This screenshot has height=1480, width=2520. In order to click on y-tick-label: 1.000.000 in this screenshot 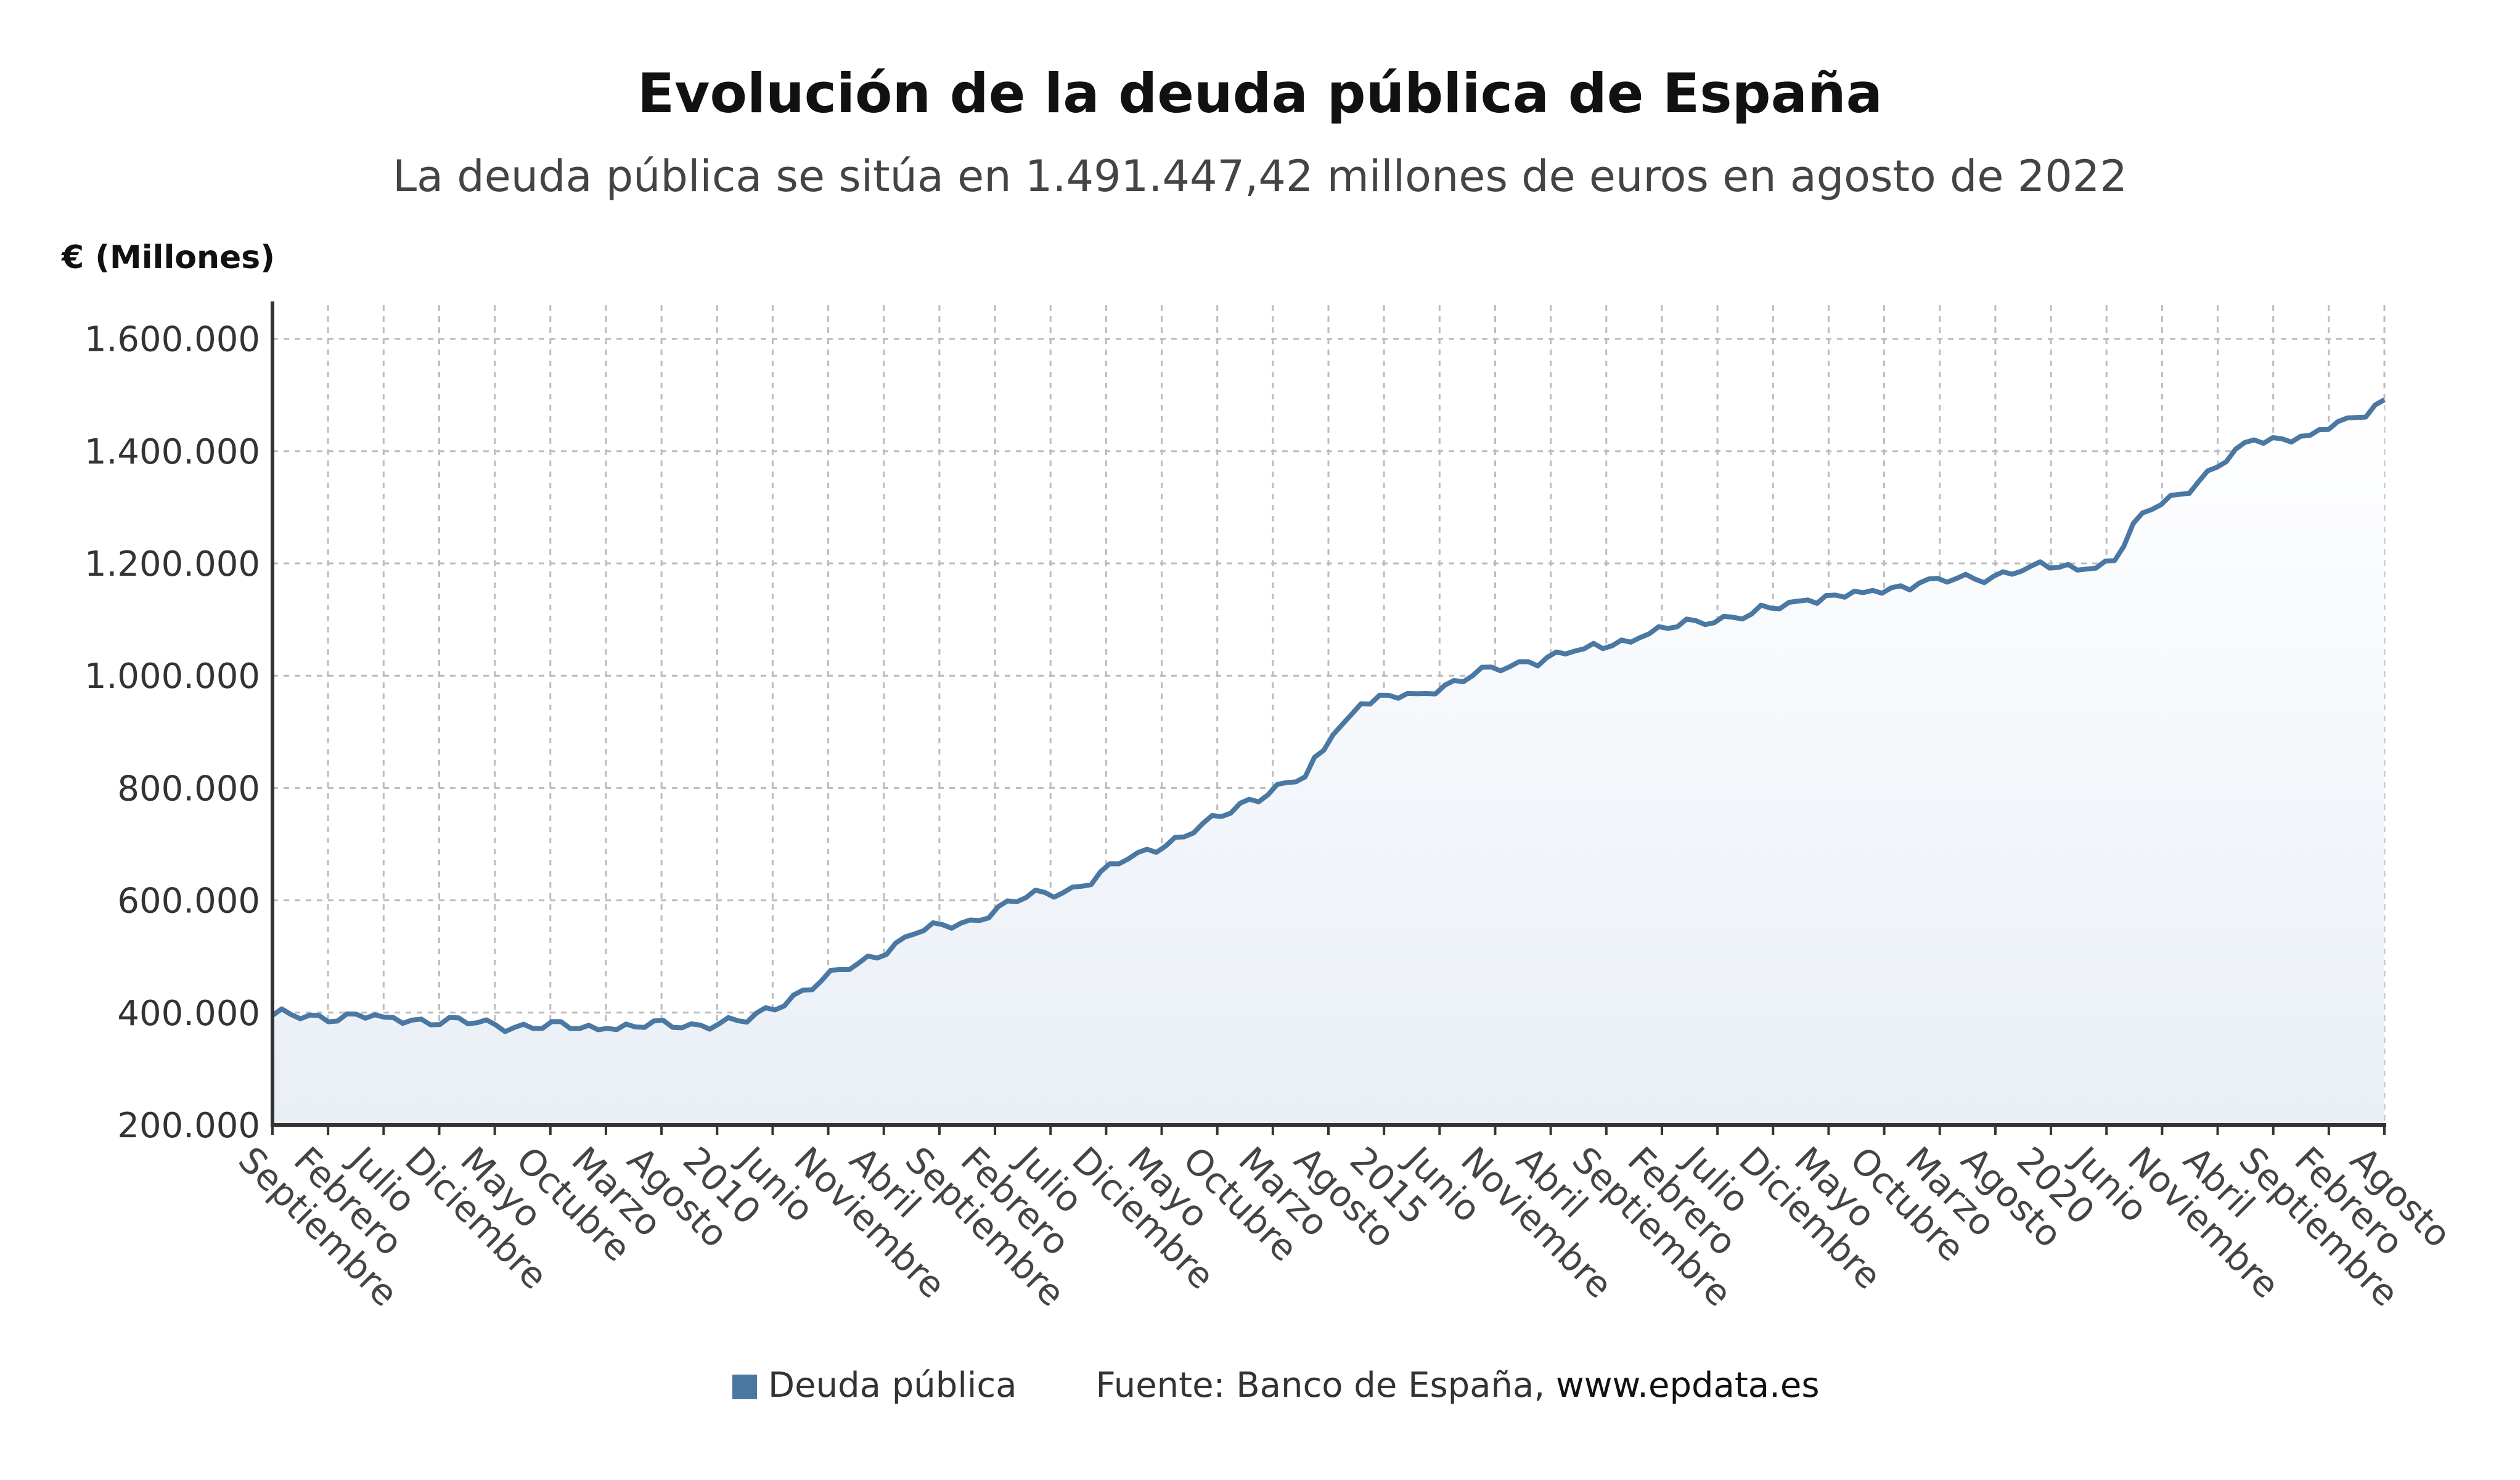, I will do `click(172, 676)`.